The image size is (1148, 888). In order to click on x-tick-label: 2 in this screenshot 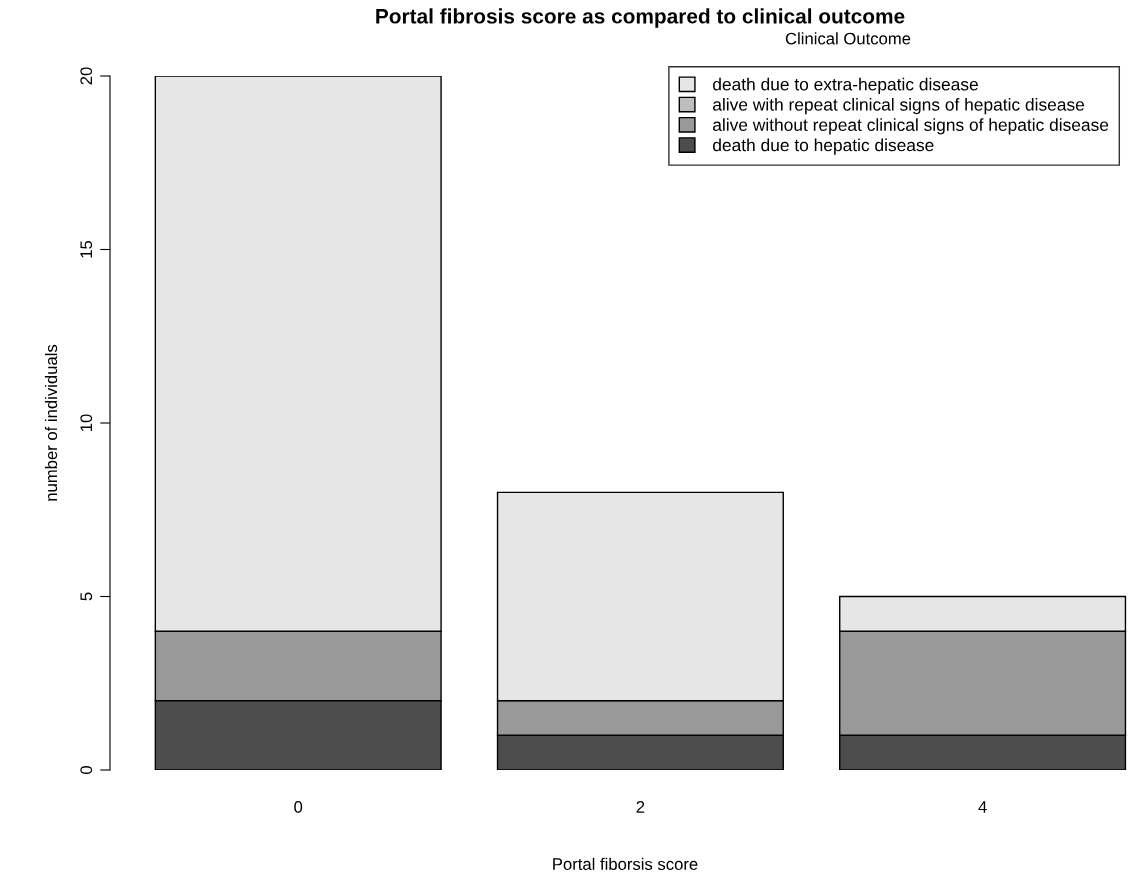, I will do `click(640, 807)`.